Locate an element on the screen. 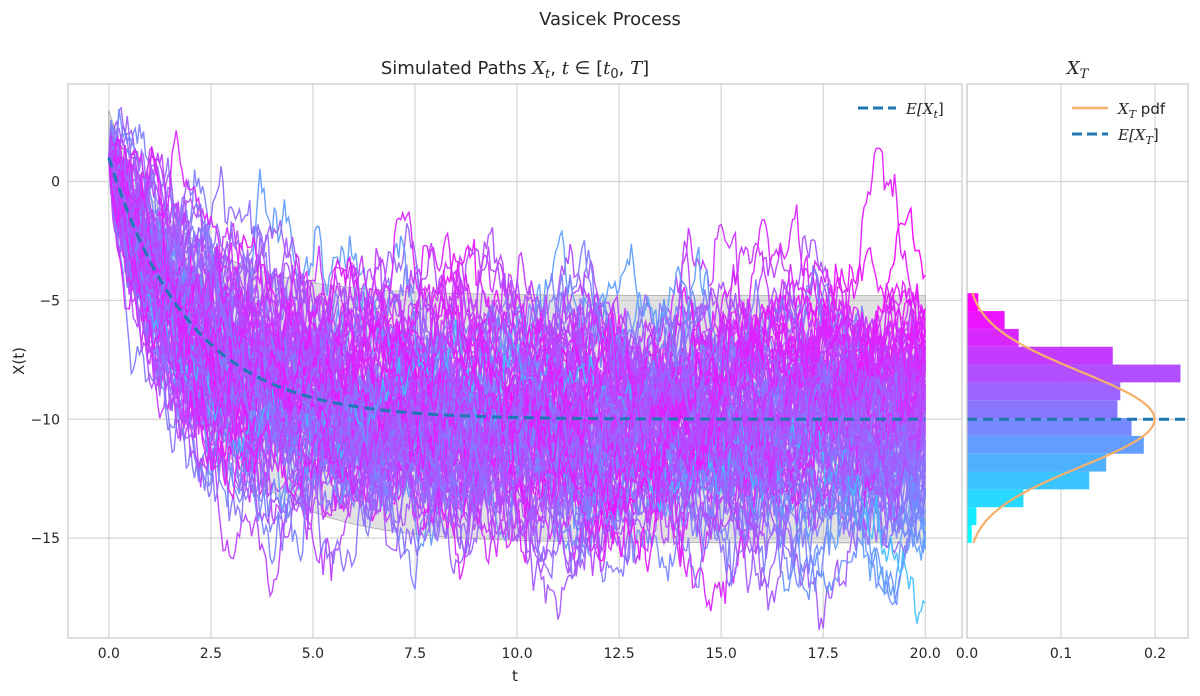  paths-title: Simulated Paths Xt, t ∈ [t0, T] is located at coordinates (515, 70).